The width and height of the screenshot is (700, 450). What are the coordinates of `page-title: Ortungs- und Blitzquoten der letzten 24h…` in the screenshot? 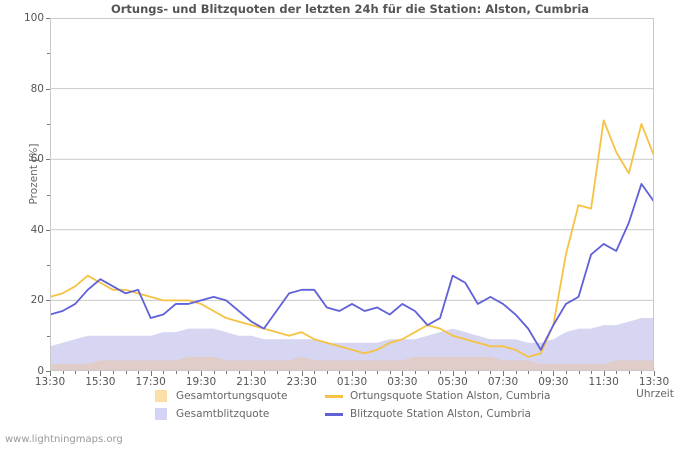 It's located at (350, 9).